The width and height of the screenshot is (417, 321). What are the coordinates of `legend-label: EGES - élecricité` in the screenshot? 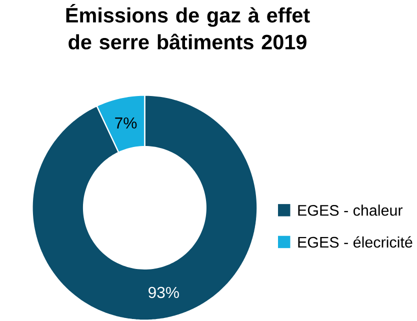 It's located at (355, 242).